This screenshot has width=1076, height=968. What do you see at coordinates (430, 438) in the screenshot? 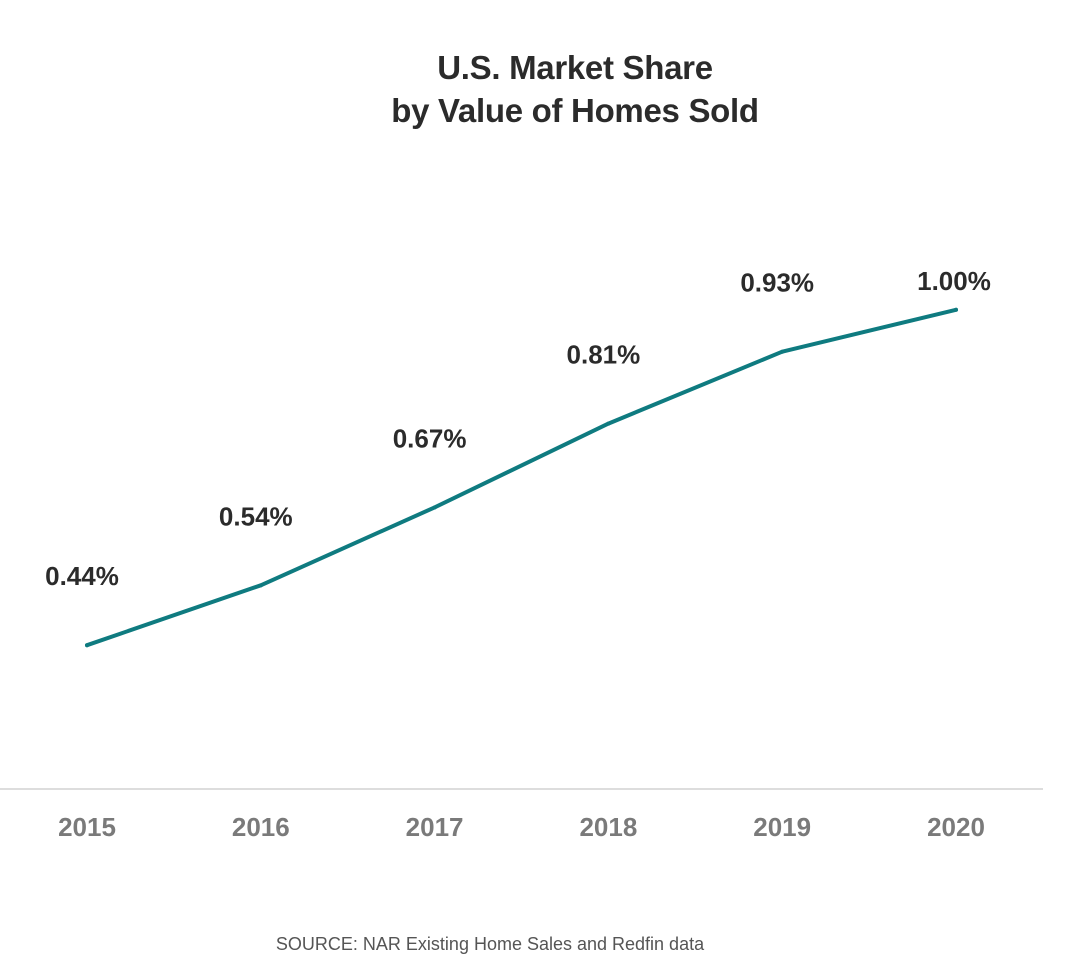
I see `data-label-2017: 0.67%` at bounding box center [430, 438].